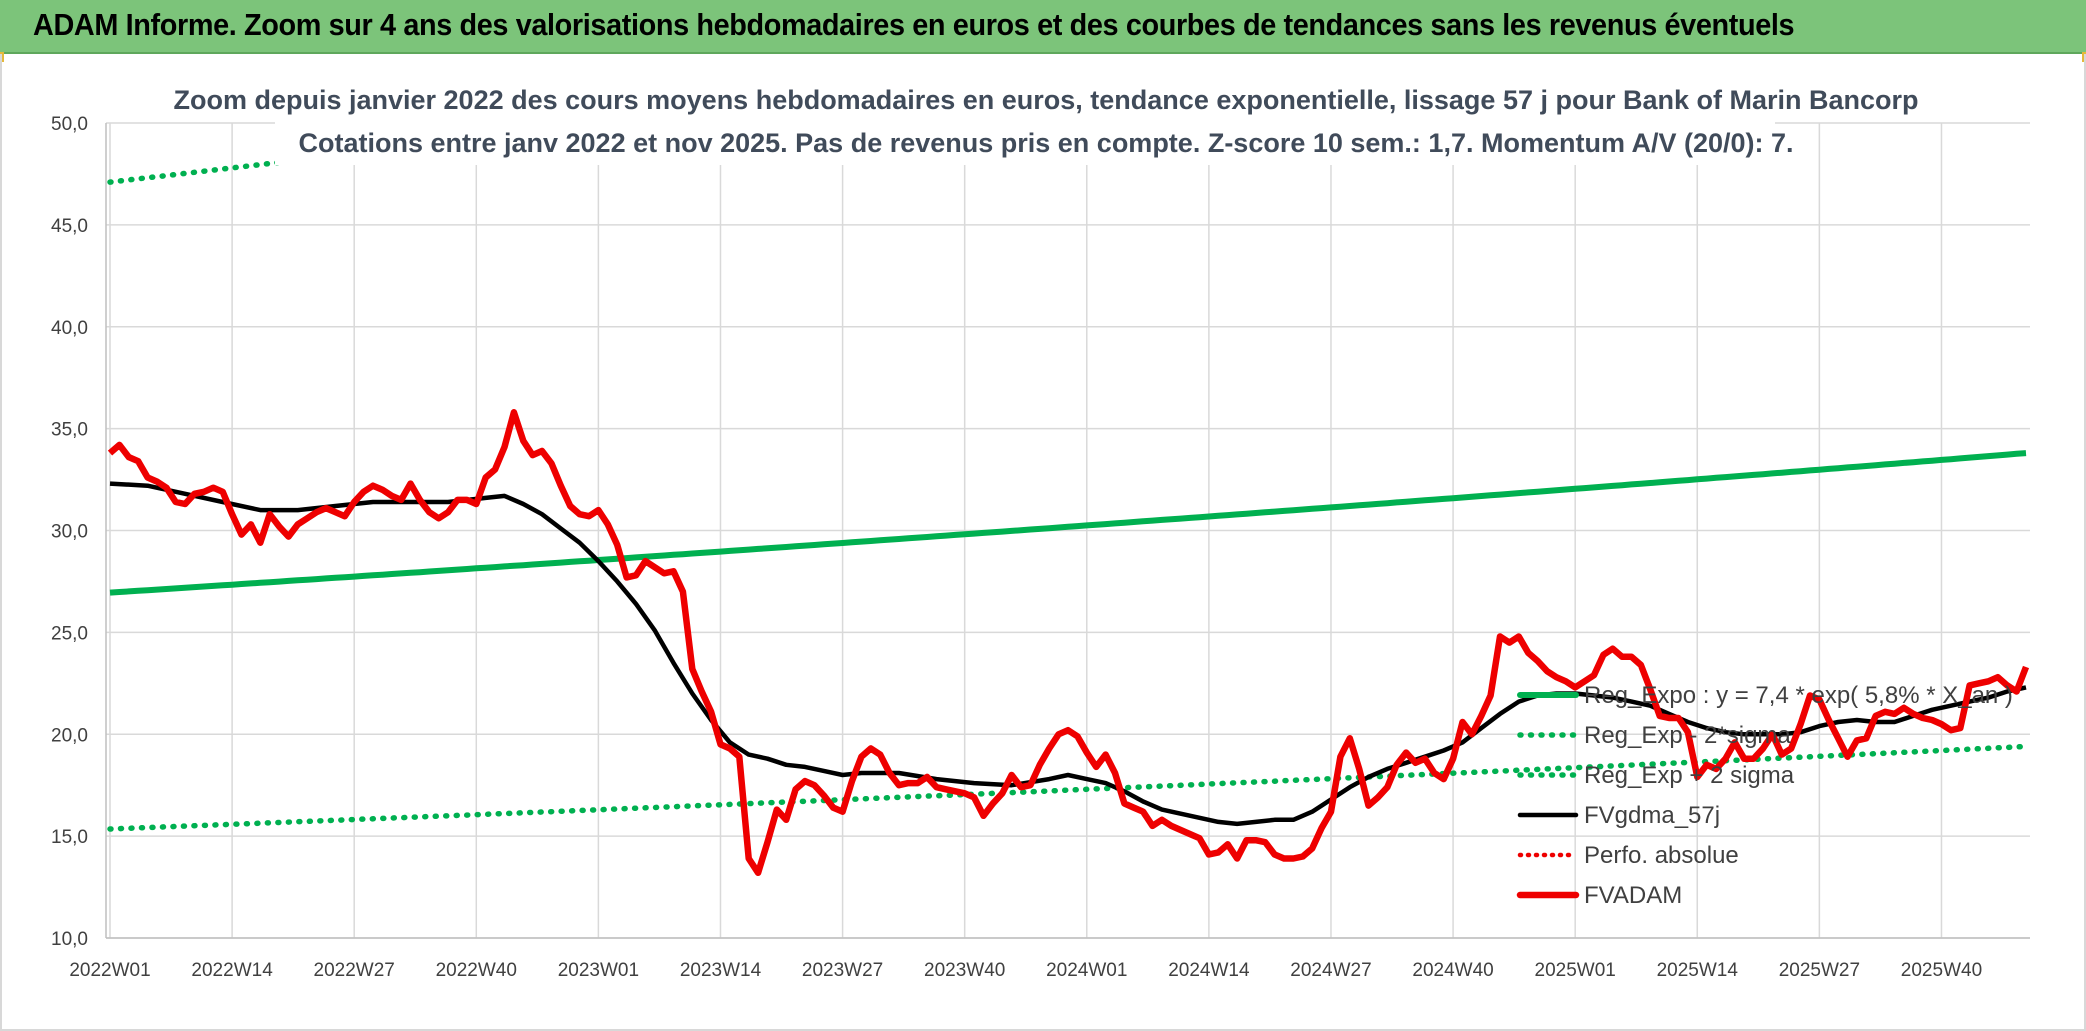 This screenshot has width=2086, height=1031. I want to click on y-tick-label: 25,0, so click(69, 633).